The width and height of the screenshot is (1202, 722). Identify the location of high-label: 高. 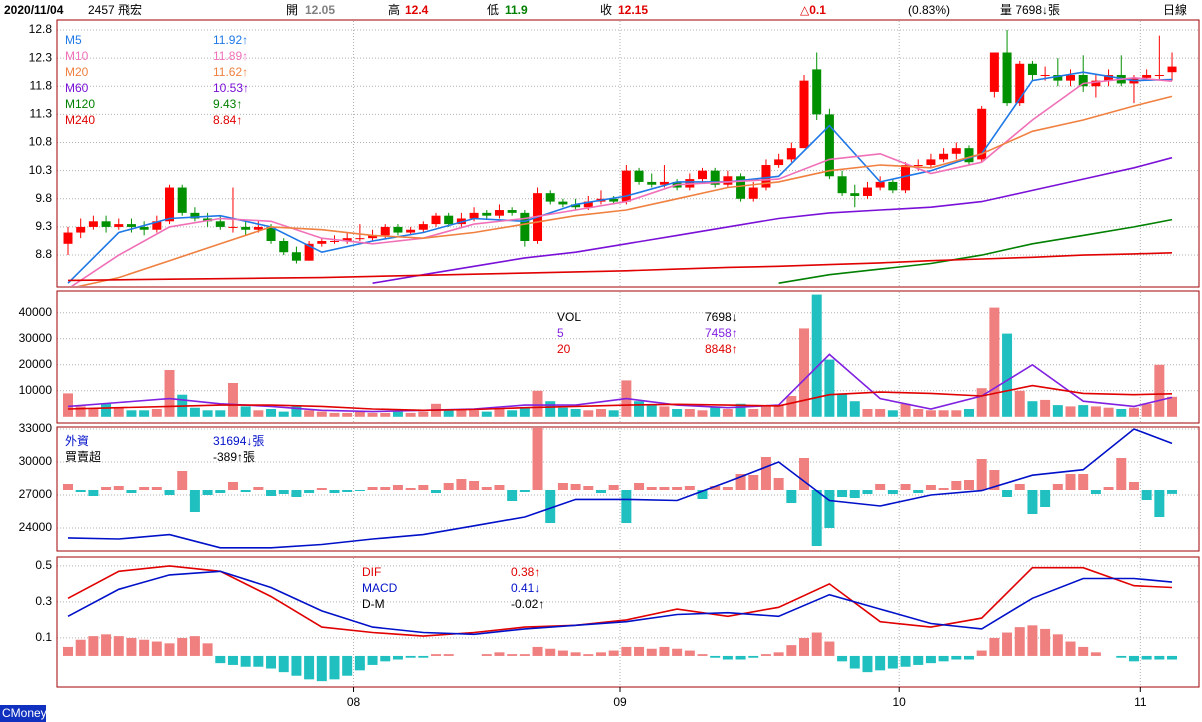
(394, 9).